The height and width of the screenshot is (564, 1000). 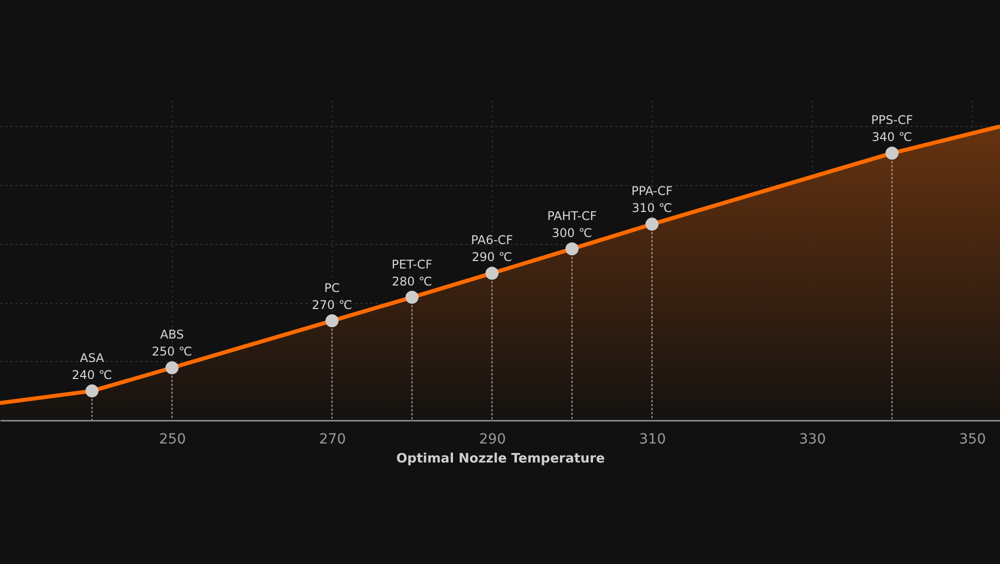 I want to click on annotation: ABS 250 ℃, so click(x=172, y=343).